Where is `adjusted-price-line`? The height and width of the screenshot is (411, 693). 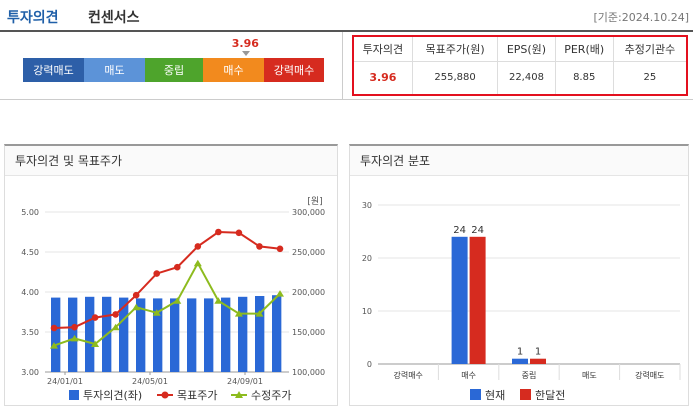
adjusted-price-line is located at coordinates (167, 304).